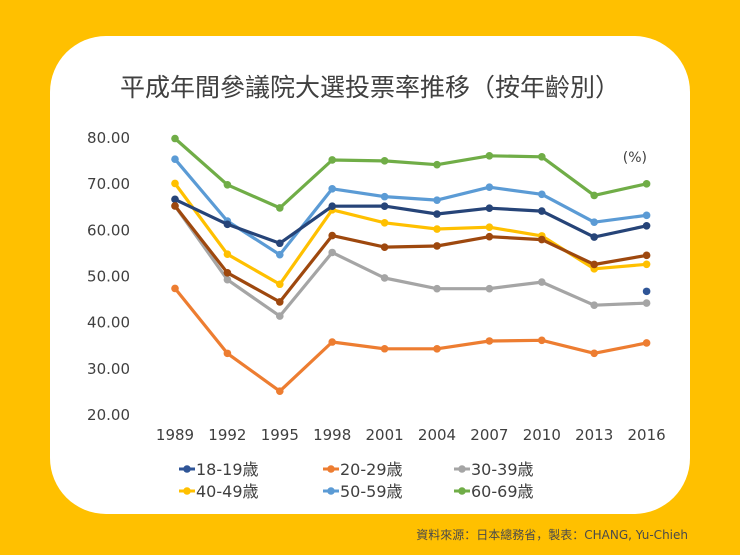 This screenshot has width=740, height=555. What do you see at coordinates (502, 491) in the screenshot?
I see `legend-label: 60-69歳` at bounding box center [502, 491].